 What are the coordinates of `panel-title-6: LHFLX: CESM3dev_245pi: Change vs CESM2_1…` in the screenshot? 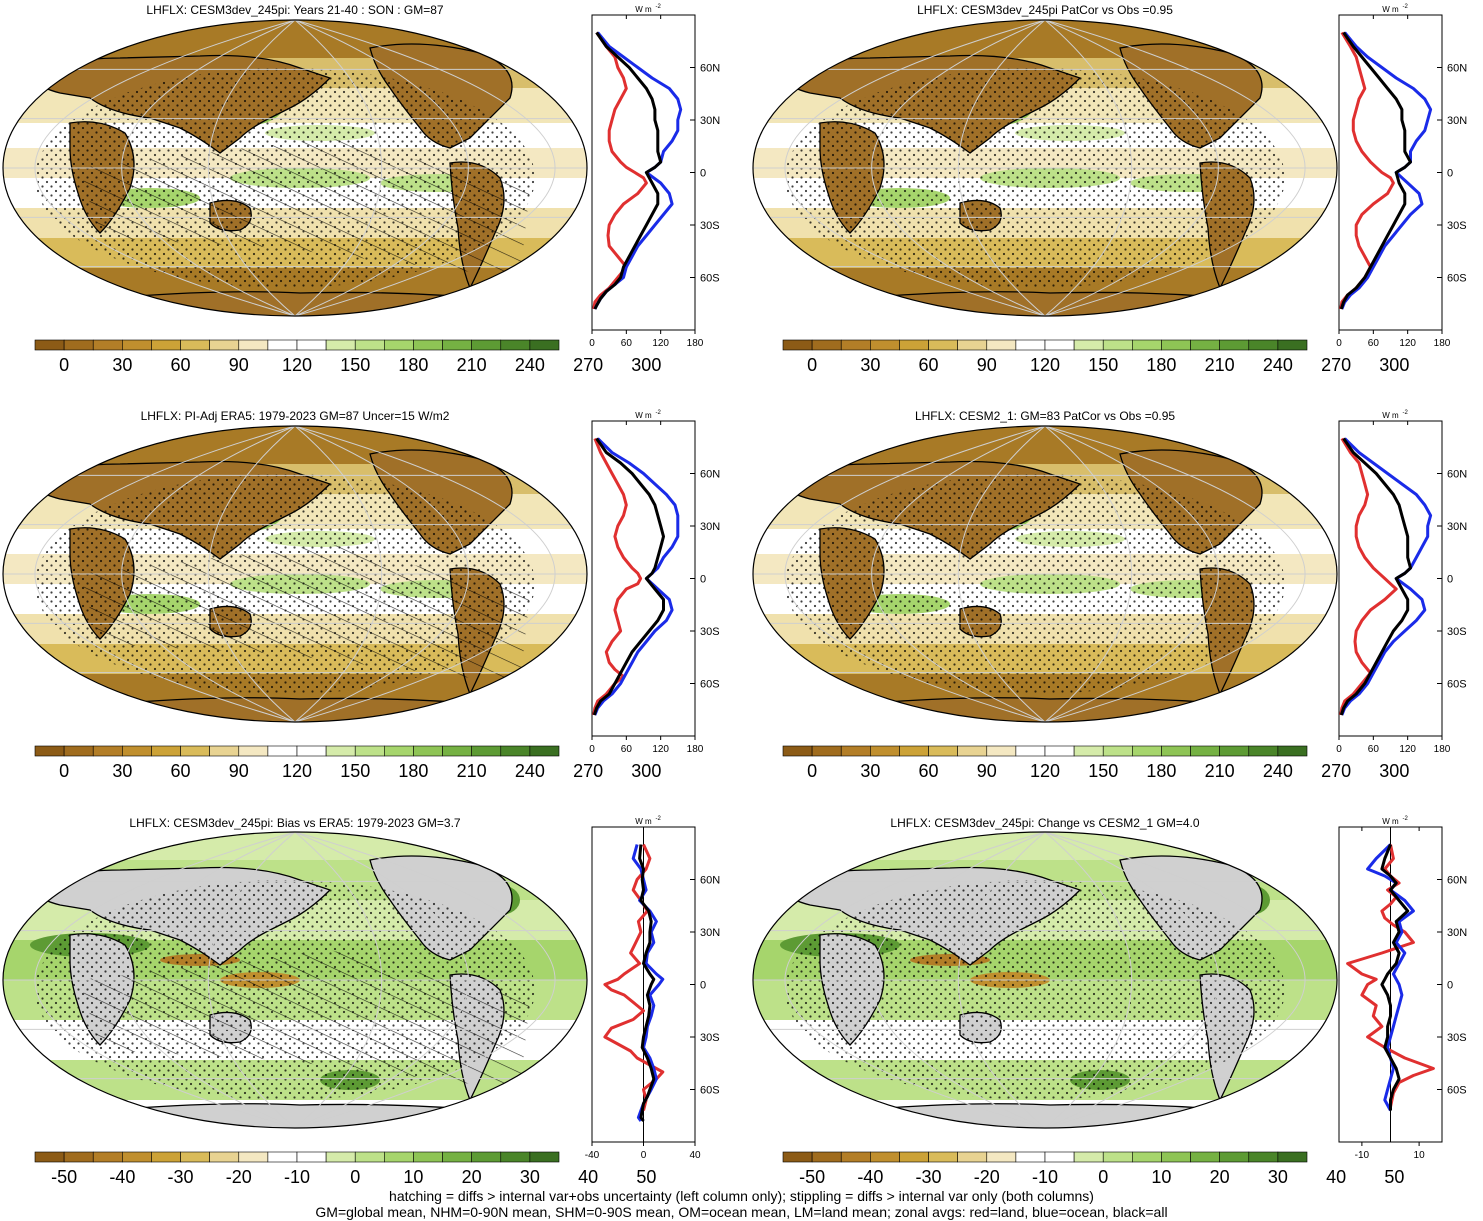 It's located at (1045, 823).